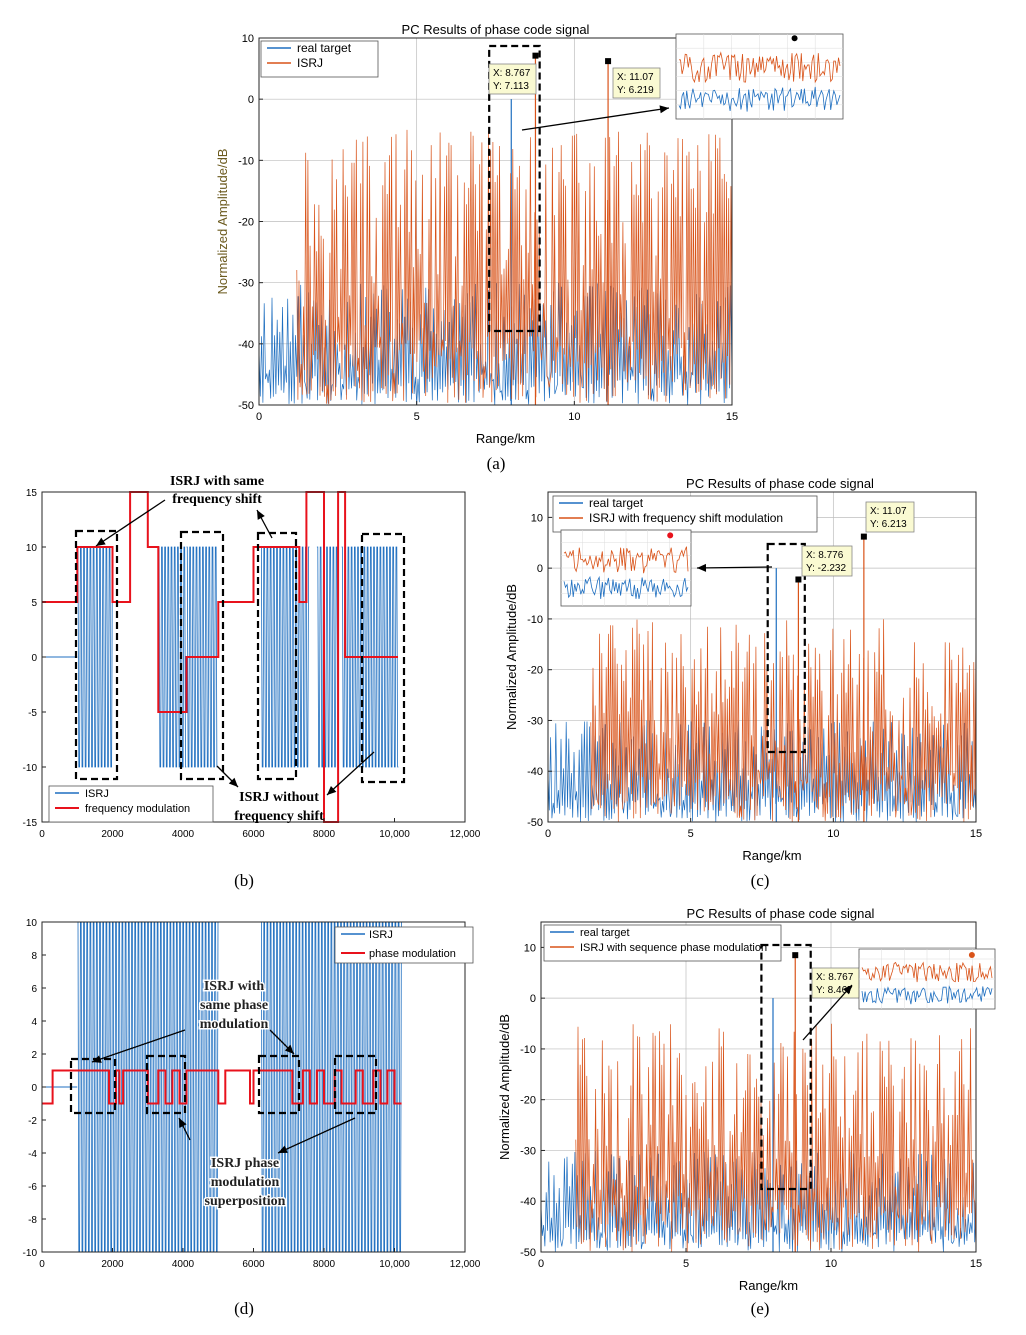 This screenshot has height=1335, width=1026. What do you see at coordinates (834, 990) in the screenshot?
I see `datatip-y: Y: 8.467` at bounding box center [834, 990].